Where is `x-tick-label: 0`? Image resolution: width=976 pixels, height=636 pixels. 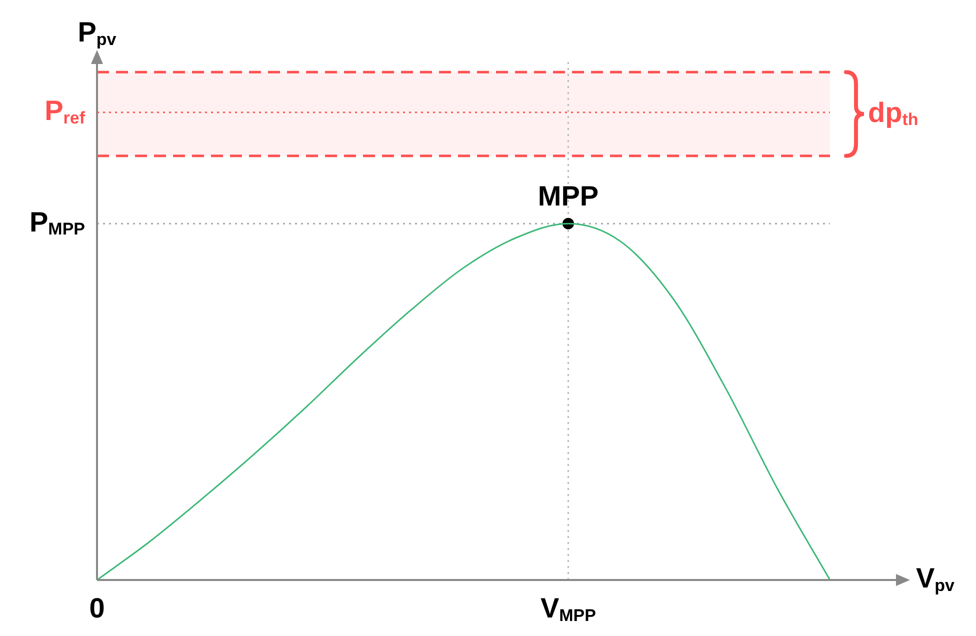 x-tick-label: 0 is located at coordinates (97, 608).